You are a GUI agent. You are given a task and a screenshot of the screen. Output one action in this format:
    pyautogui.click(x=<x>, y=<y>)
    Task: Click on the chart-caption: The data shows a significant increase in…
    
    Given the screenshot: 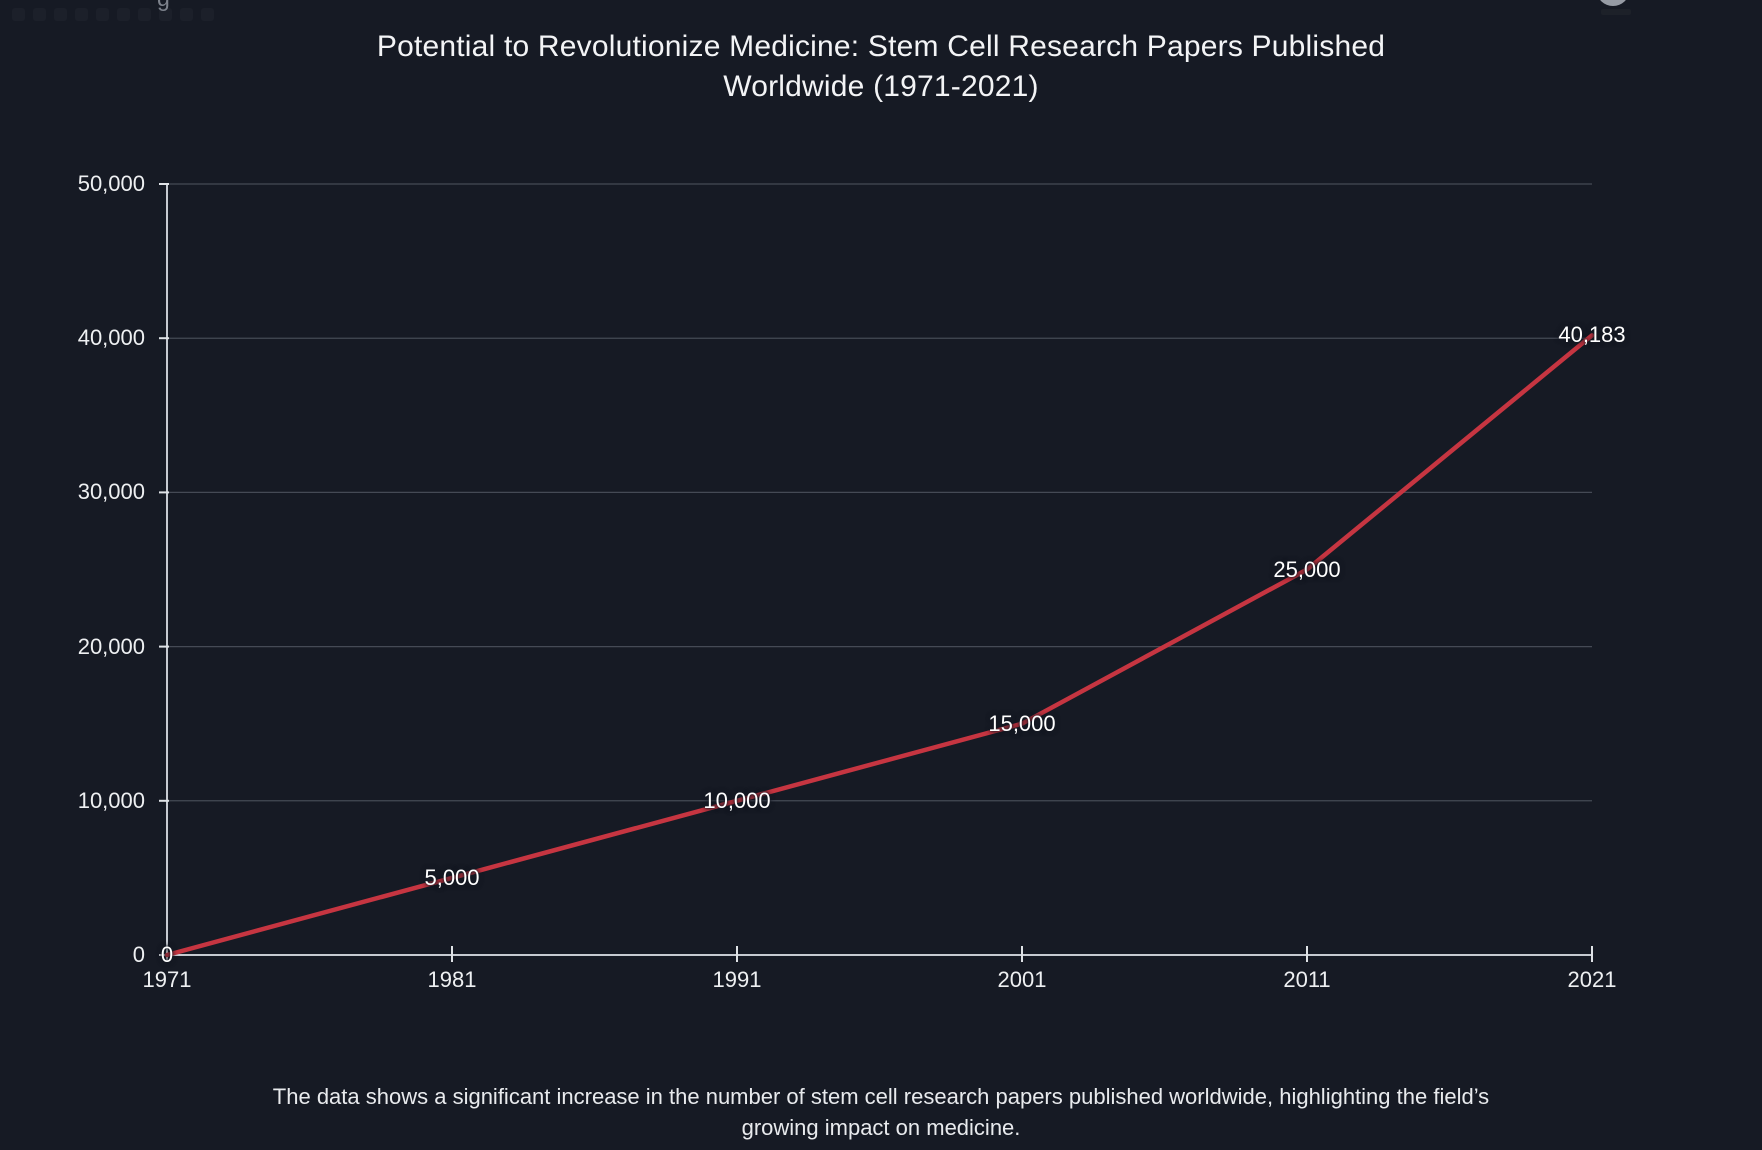 What is the action you would take?
    pyautogui.click(x=881, y=1112)
    